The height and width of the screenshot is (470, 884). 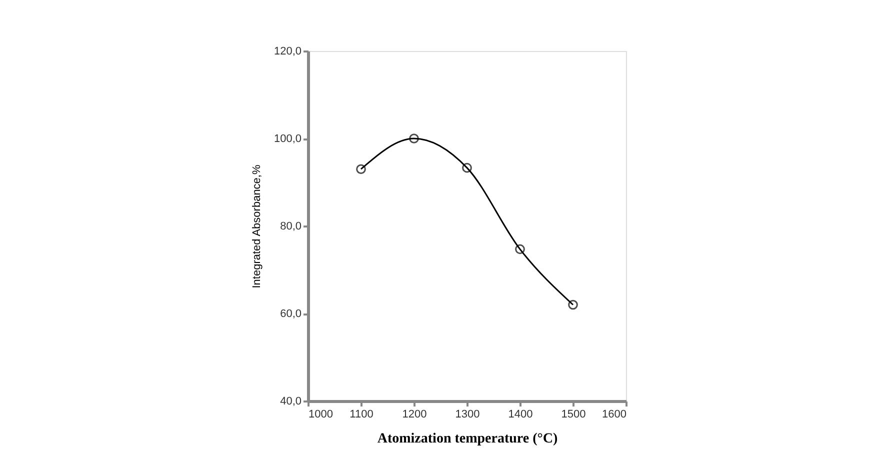 What do you see at coordinates (288, 139) in the screenshot?
I see `y-tick-label: 100,0` at bounding box center [288, 139].